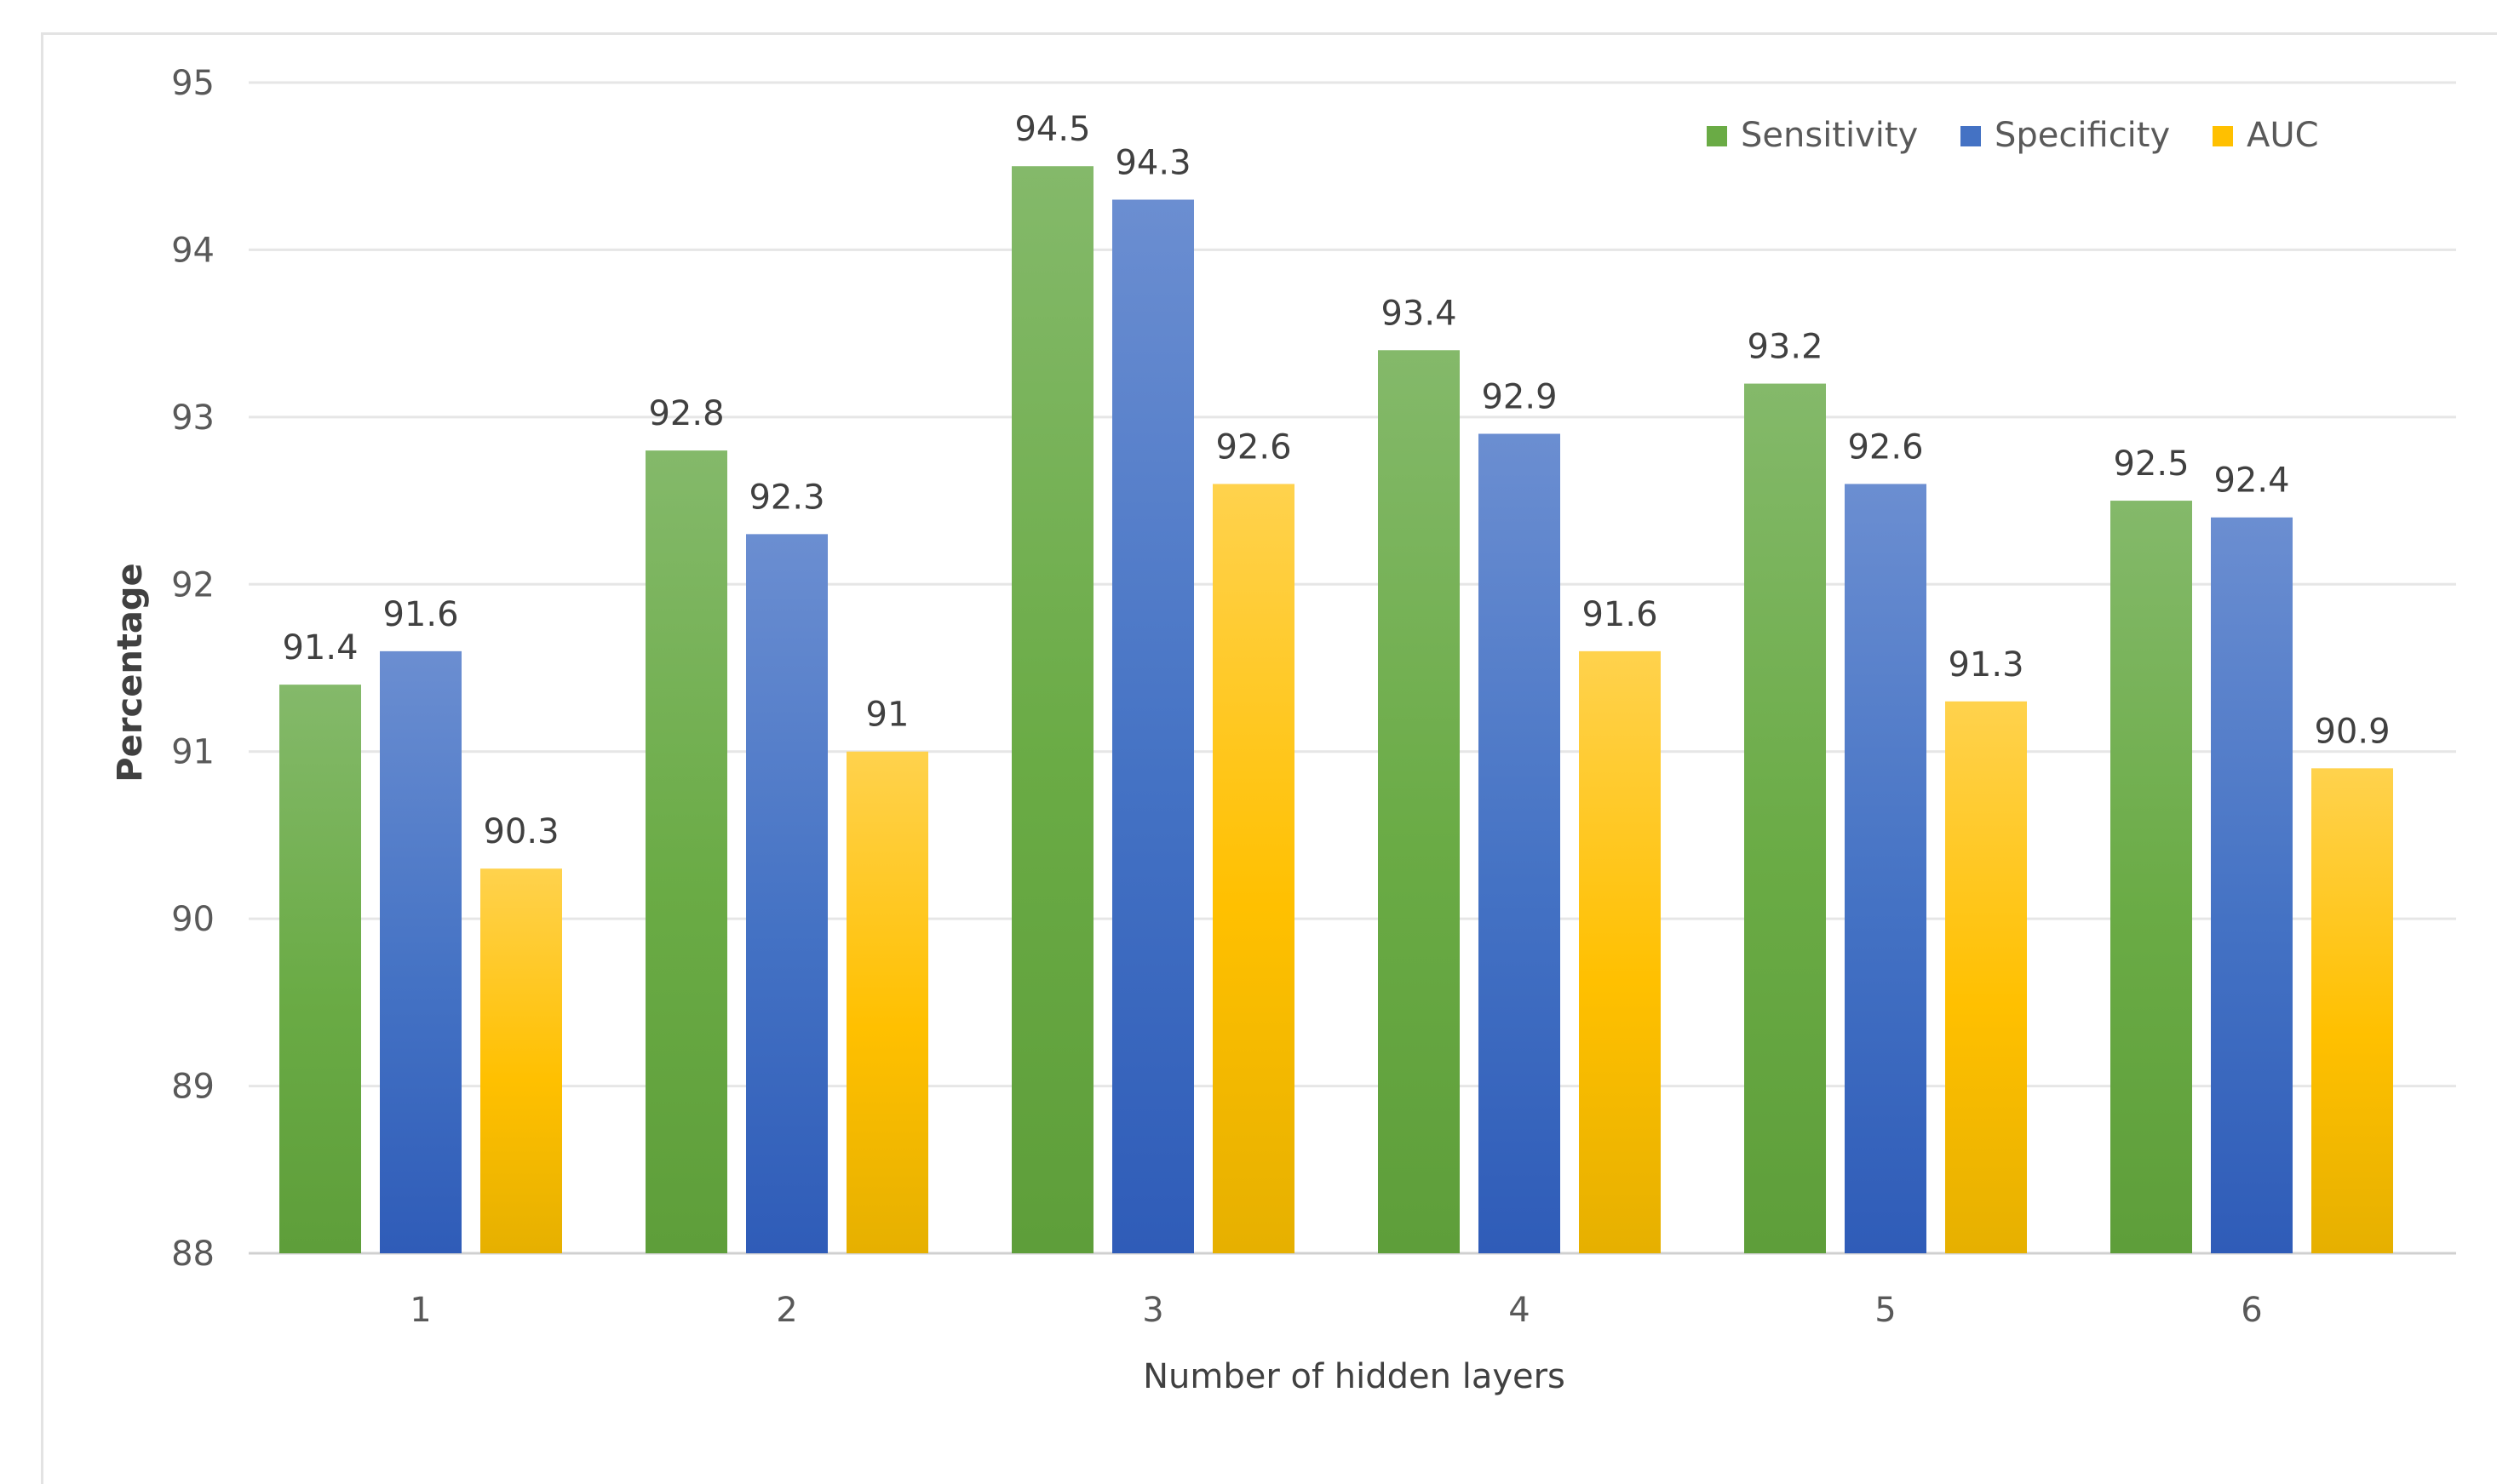 This screenshot has width=2497, height=1484. I want to click on x-tick-label: 4, so click(1519, 1310).